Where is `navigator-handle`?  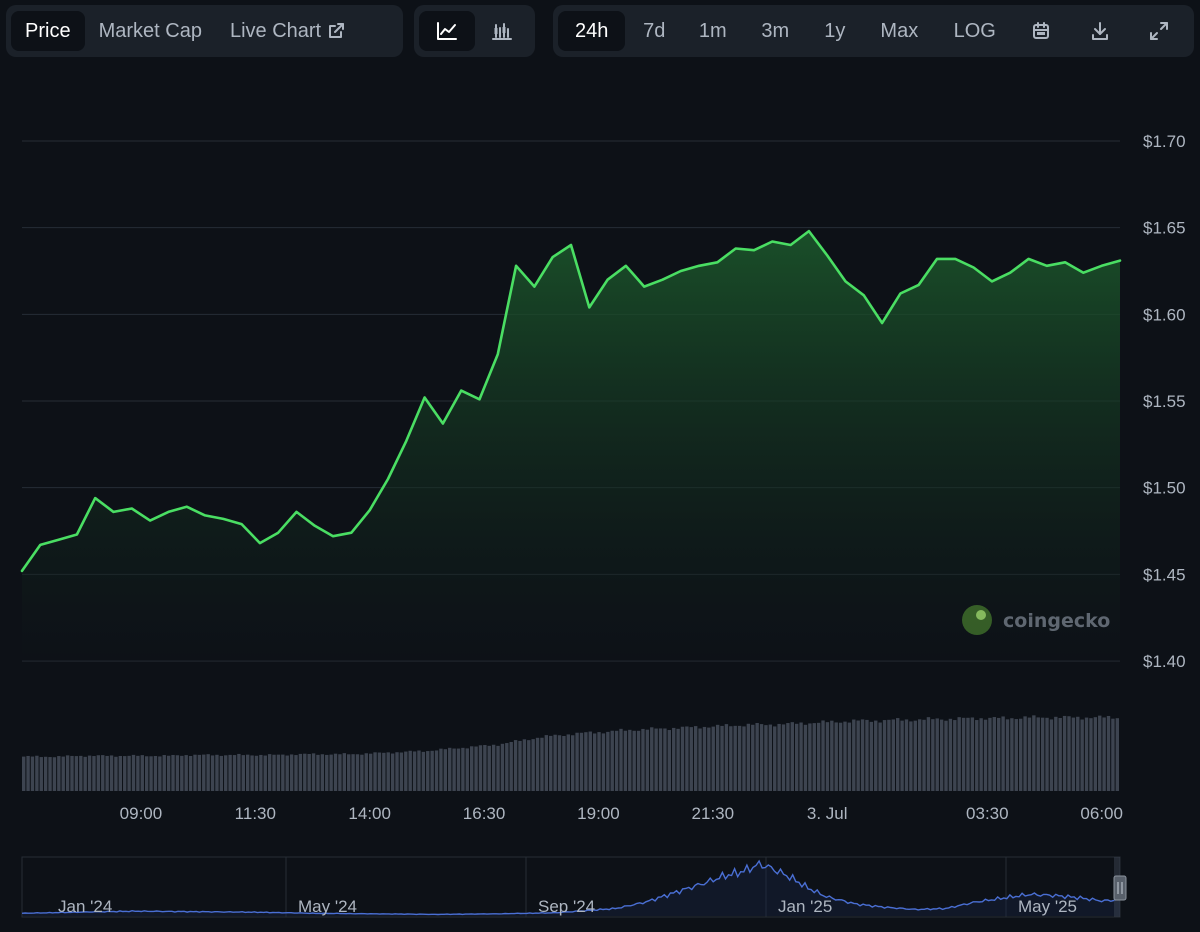 navigator-handle is located at coordinates (1120, 888).